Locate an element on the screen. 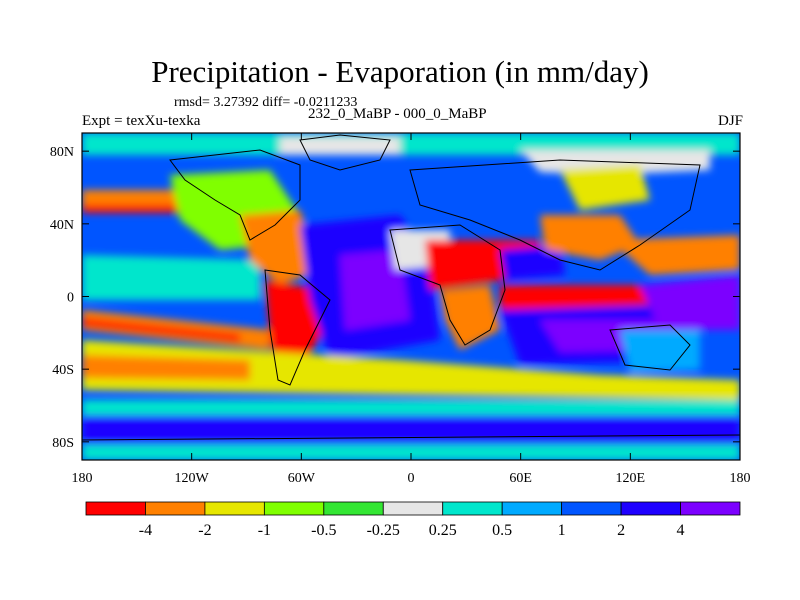 This screenshot has height=600, width=800. australia-outline is located at coordinates (650, 347).